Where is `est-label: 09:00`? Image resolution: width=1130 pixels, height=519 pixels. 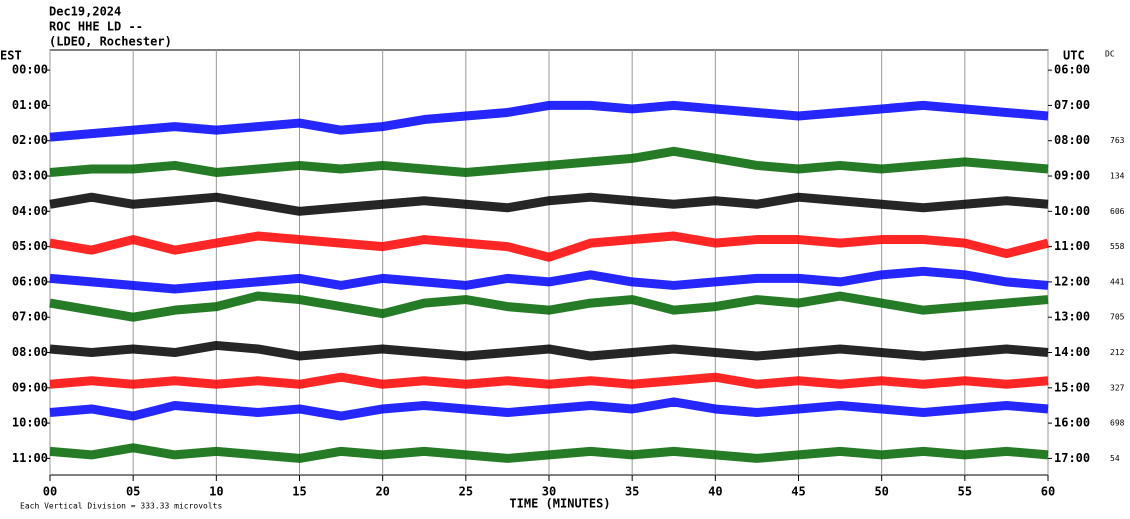
est-label: 09:00 is located at coordinates (30, 387).